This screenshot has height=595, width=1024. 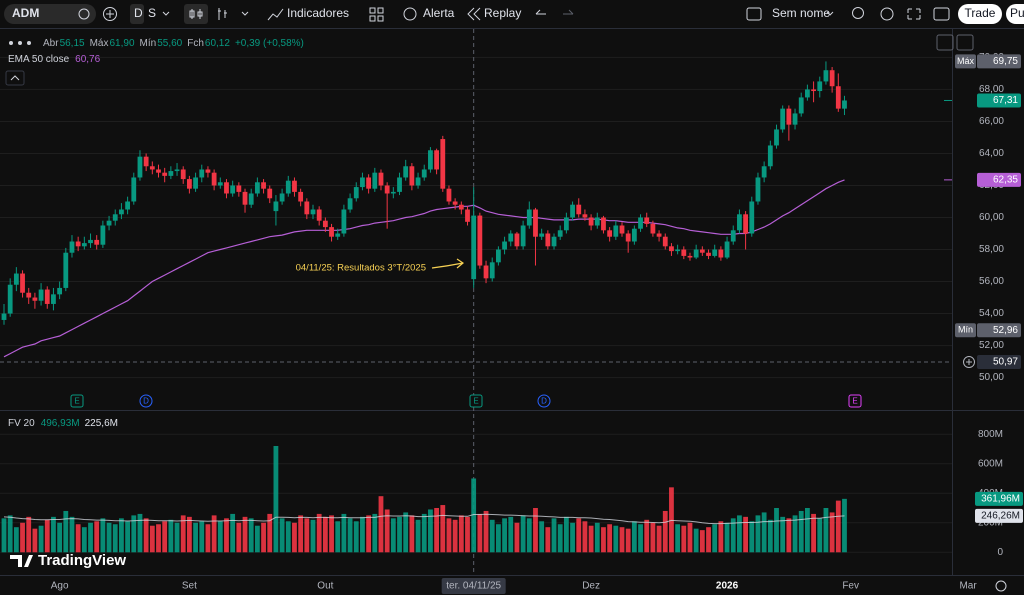 What do you see at coordinates (152, 13) in the screenshot?
I see `compare-interval: S` at bounding box center [152, 13].